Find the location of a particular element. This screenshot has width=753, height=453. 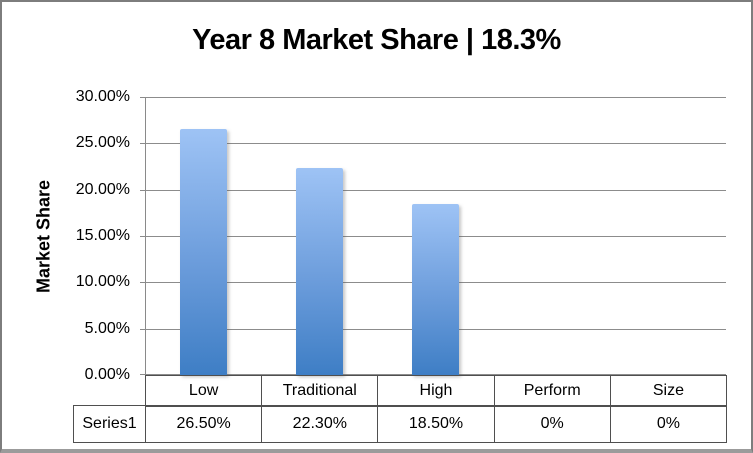

bar-high is located at coordinates (435, 289).